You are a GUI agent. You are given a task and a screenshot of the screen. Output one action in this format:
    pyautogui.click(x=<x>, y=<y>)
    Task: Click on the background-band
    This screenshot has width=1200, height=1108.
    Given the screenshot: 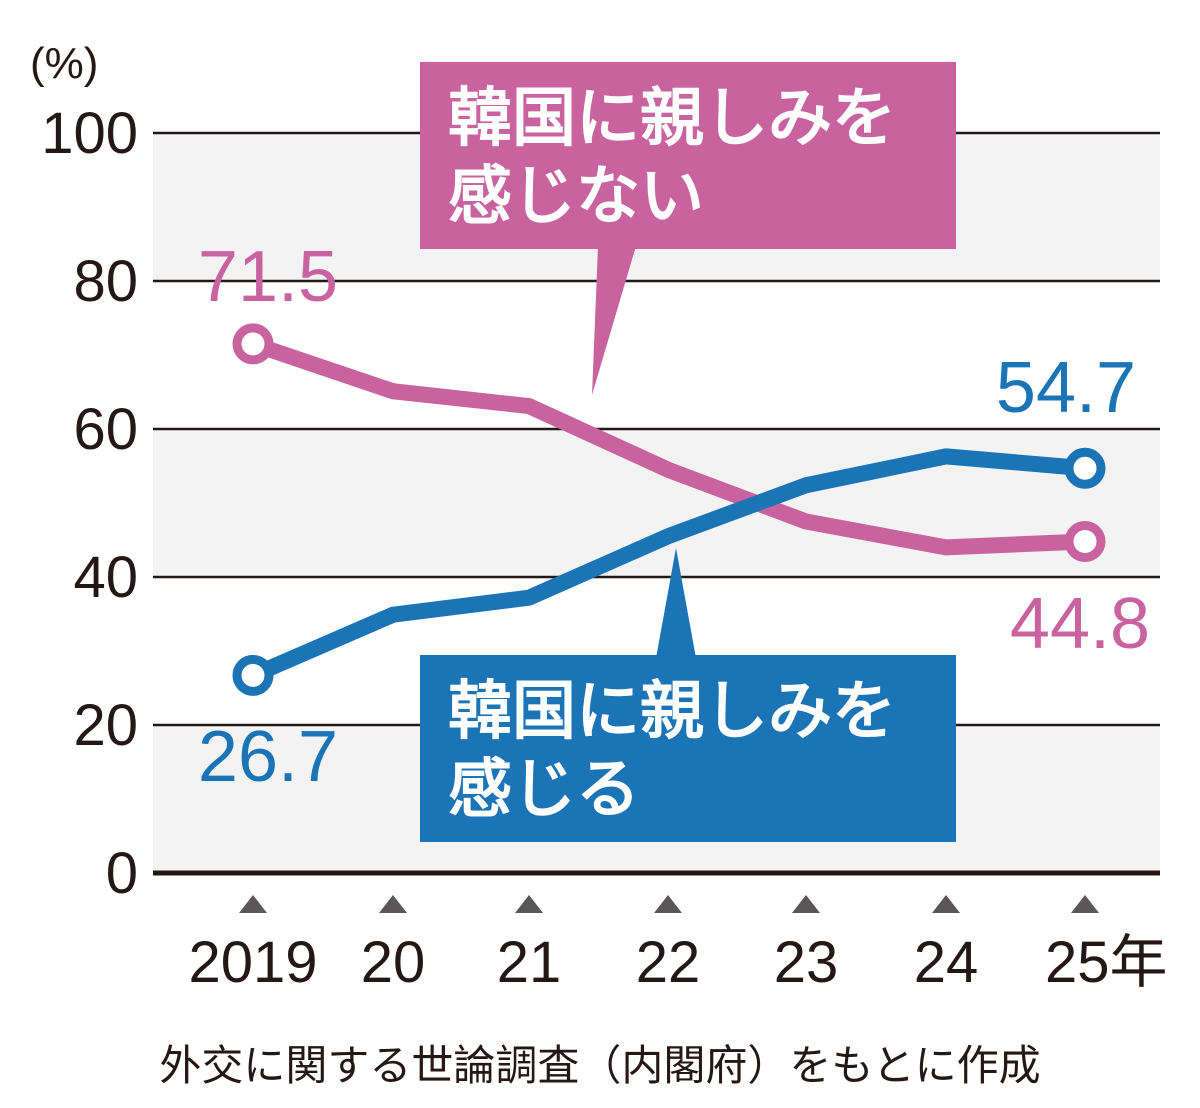 What is the action you would take?
    pyautogui.click(x=656, y=503)
    